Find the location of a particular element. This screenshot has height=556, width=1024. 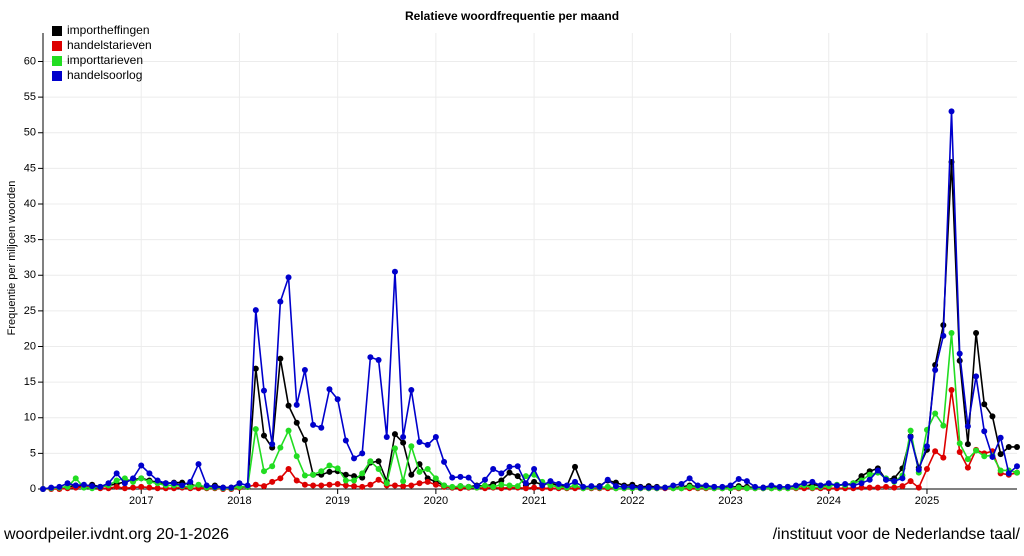

x-tick-label: 2018 is located at coordinates (239, 501).